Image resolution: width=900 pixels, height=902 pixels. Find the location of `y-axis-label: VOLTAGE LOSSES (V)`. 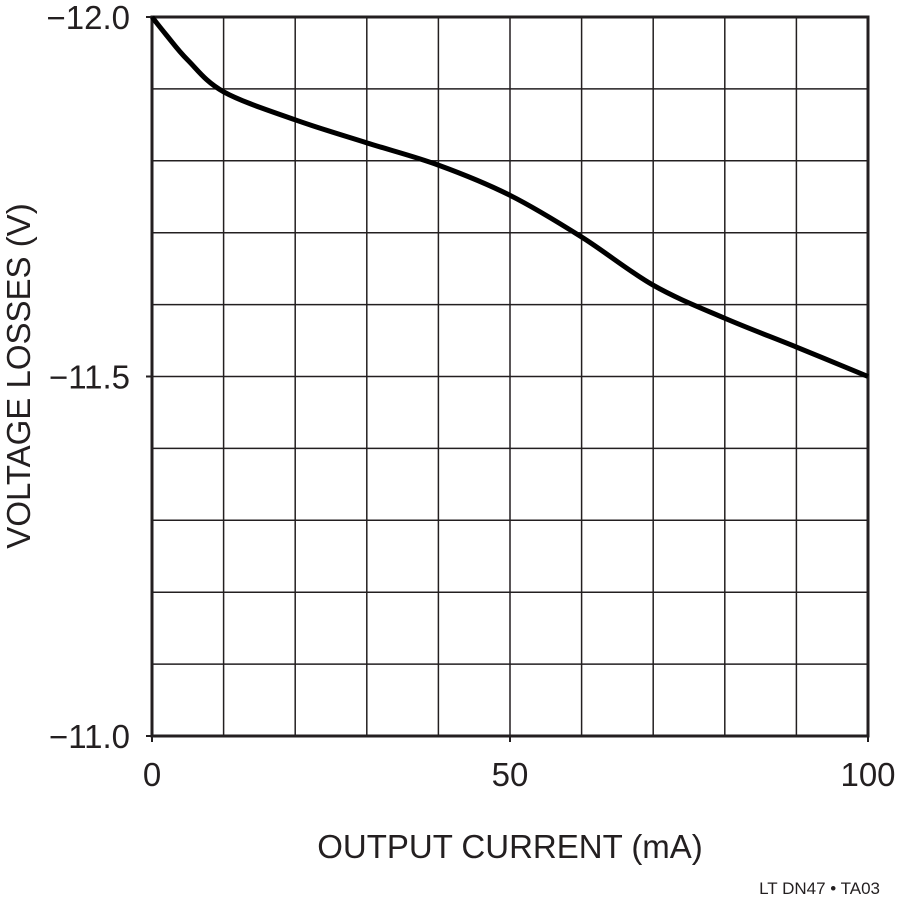

y-axis-label: VOLTAGE LOSSES (V) is located at coordinates (18, 375).